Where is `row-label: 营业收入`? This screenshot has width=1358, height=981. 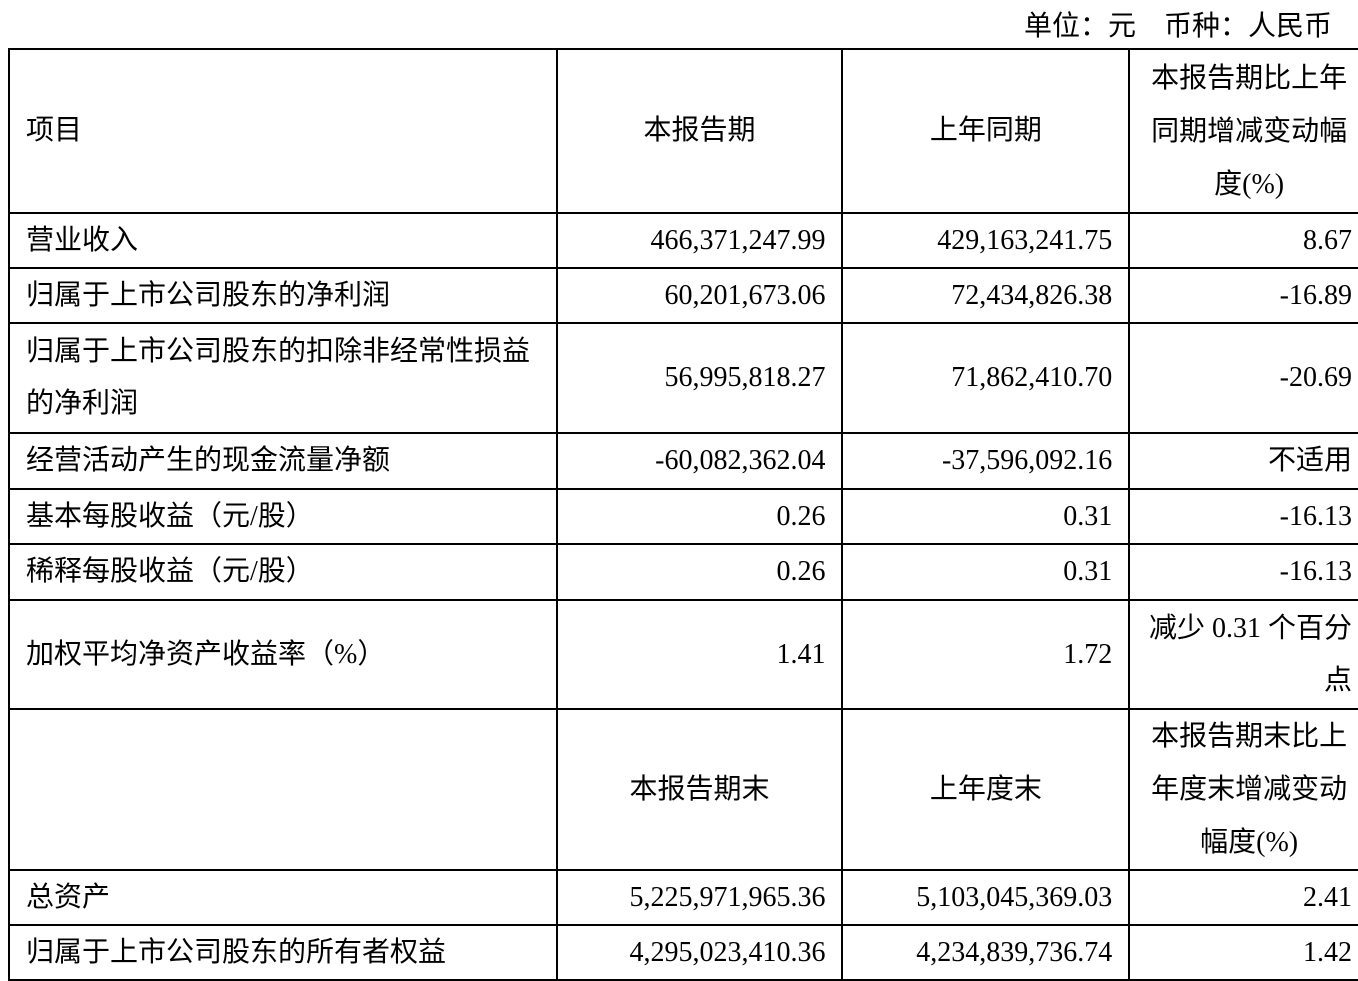 row-label: 营业收入 is located at coordinates (283, 240).